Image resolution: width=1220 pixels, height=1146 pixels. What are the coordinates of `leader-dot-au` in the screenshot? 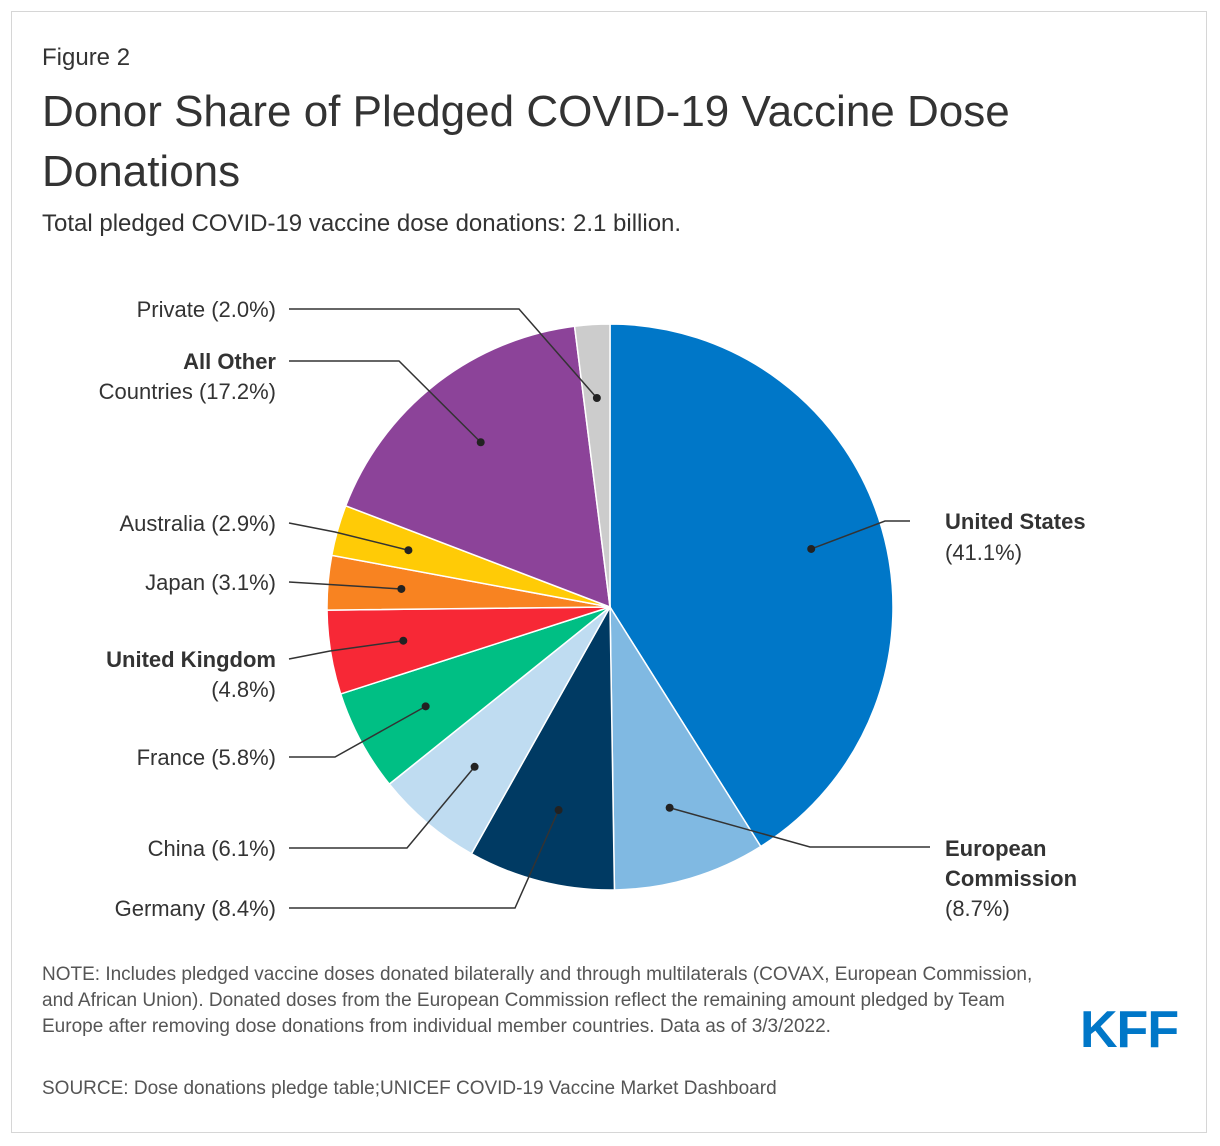 It's located at (408, 550).